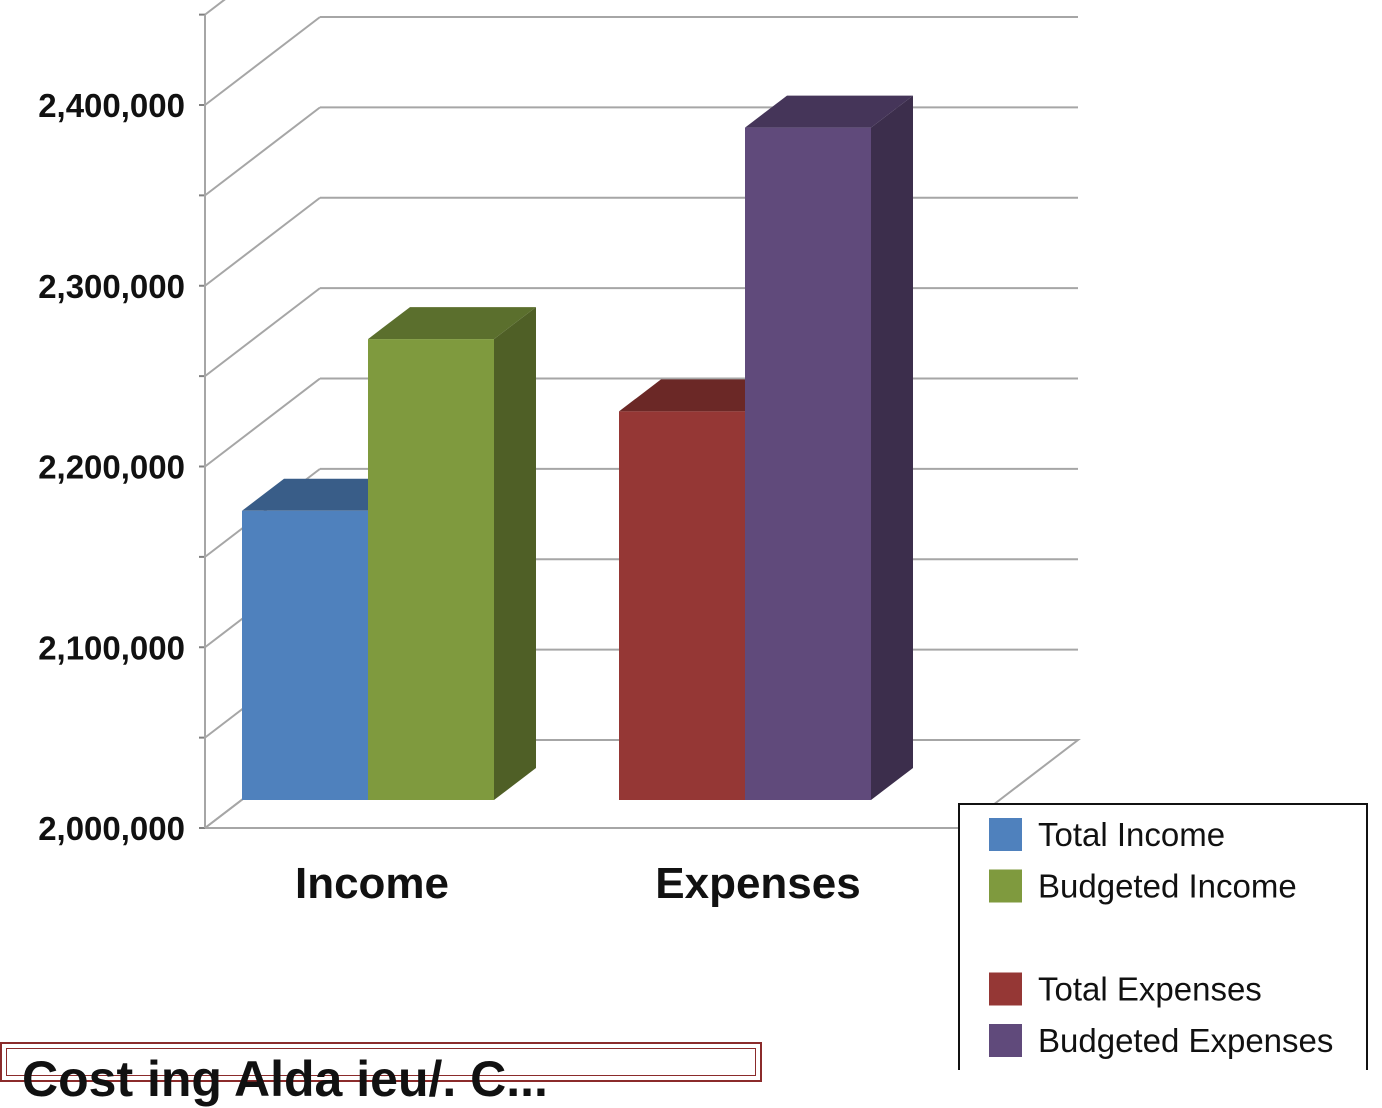 Image resolution: width=1382 pixels, height=1108 pixels. I want to click on bar-budgeted-expenses, so click(829, 448).